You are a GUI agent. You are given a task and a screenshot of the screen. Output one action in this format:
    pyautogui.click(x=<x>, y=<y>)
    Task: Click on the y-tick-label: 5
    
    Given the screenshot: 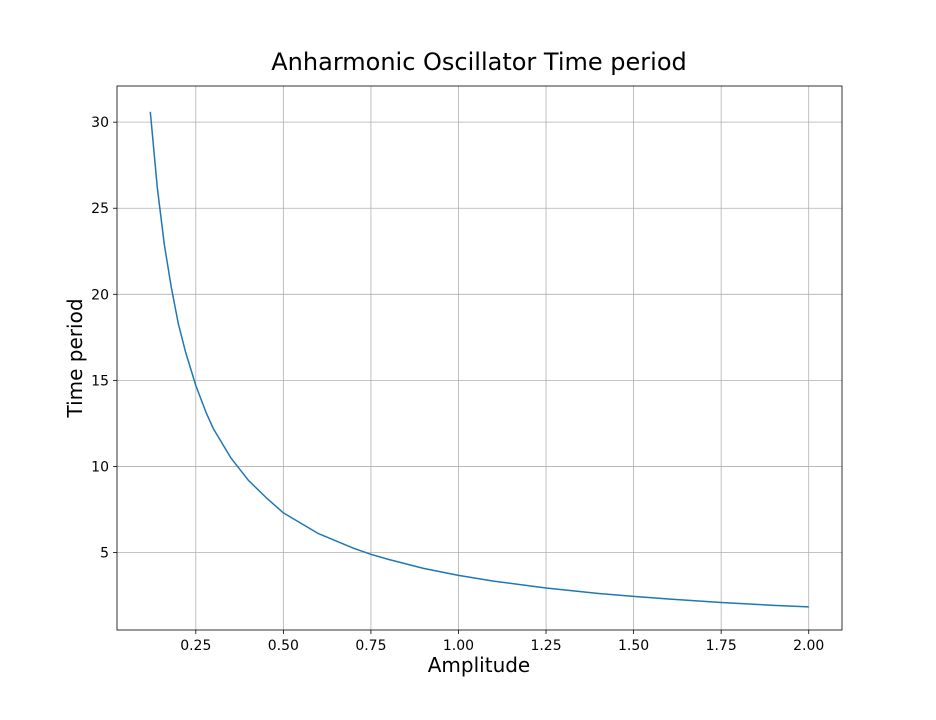 What is the action you would take?
    pyautogui.click(x=104, y=554)
    